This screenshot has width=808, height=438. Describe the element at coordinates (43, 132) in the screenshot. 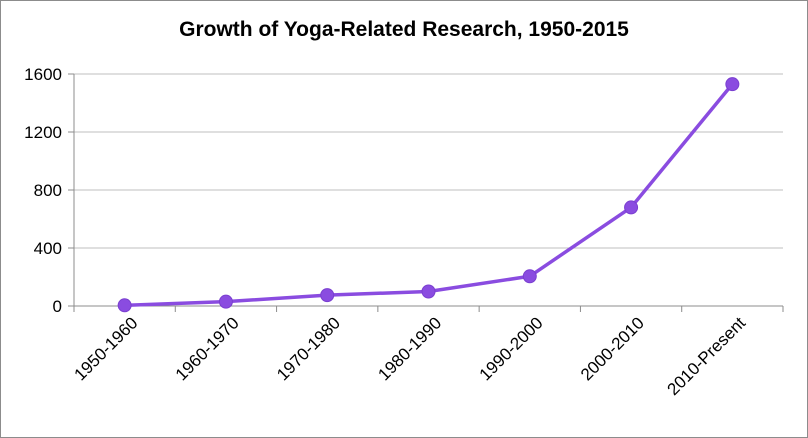

I see `y-tick-label: 1200` at that location.